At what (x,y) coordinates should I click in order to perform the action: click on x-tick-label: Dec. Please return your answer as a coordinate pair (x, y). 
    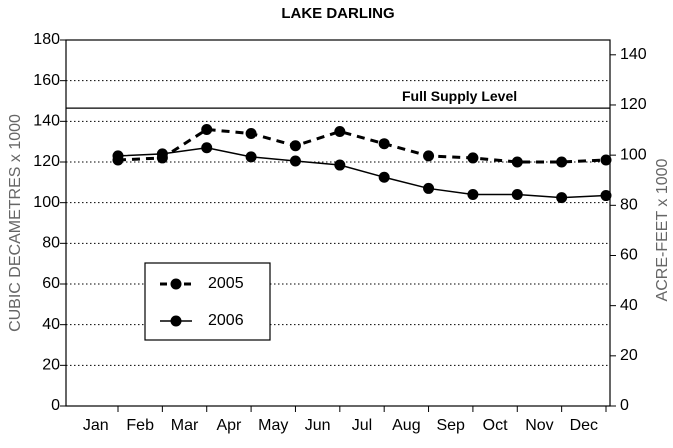
    Looking at the image, I should click on (584, 425).